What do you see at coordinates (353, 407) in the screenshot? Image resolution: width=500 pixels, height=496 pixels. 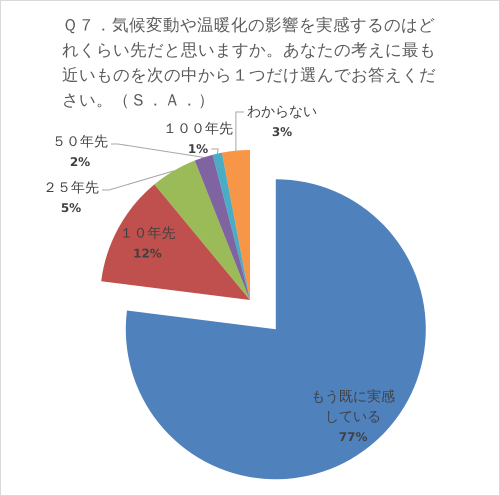 I see `slice-label: もう既に実感している` at bounding box center [353, 407].